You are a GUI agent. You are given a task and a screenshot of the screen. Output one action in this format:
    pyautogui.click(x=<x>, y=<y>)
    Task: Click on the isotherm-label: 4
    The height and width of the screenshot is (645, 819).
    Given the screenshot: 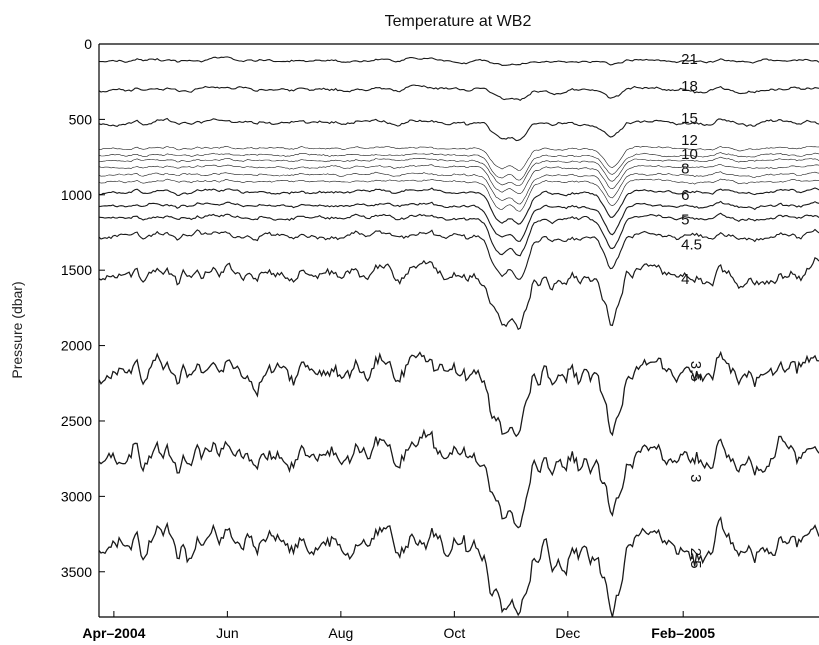 What is the action you would take?
    pyautogui.click(x=685, y=279)
    